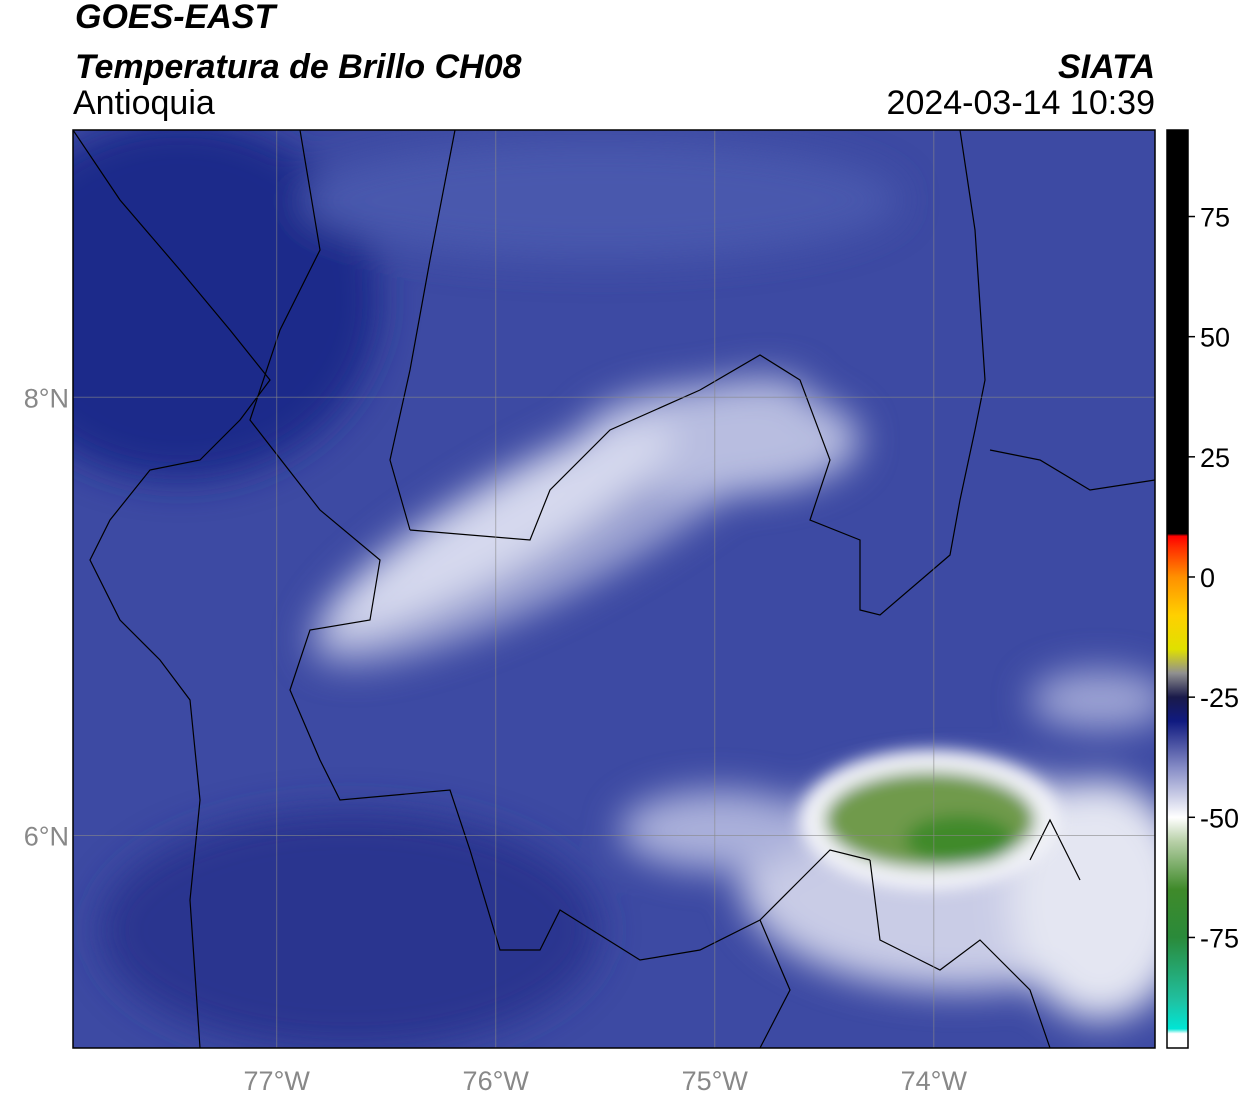 The height and width of the screenshot is (1099, 1252). Describe the element at coordinates (1215, 458) in the screenshot. I see `colorbar-tick-label: 25` at that location.